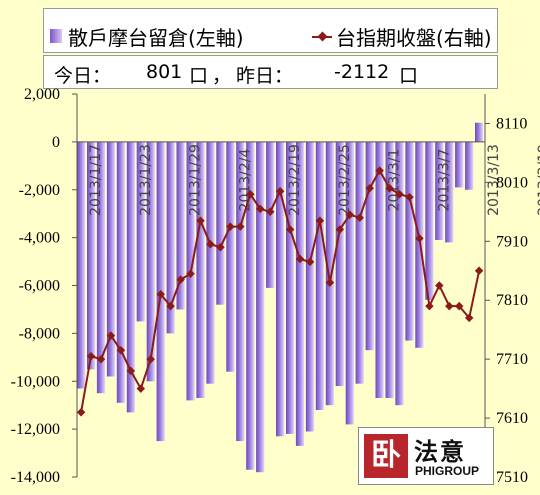 The width and height of the screenshot is (540, 495). Describe the element at coordinates (265, 76) in the screenshot. I see `yesterday-label: 昨日：` at that location.